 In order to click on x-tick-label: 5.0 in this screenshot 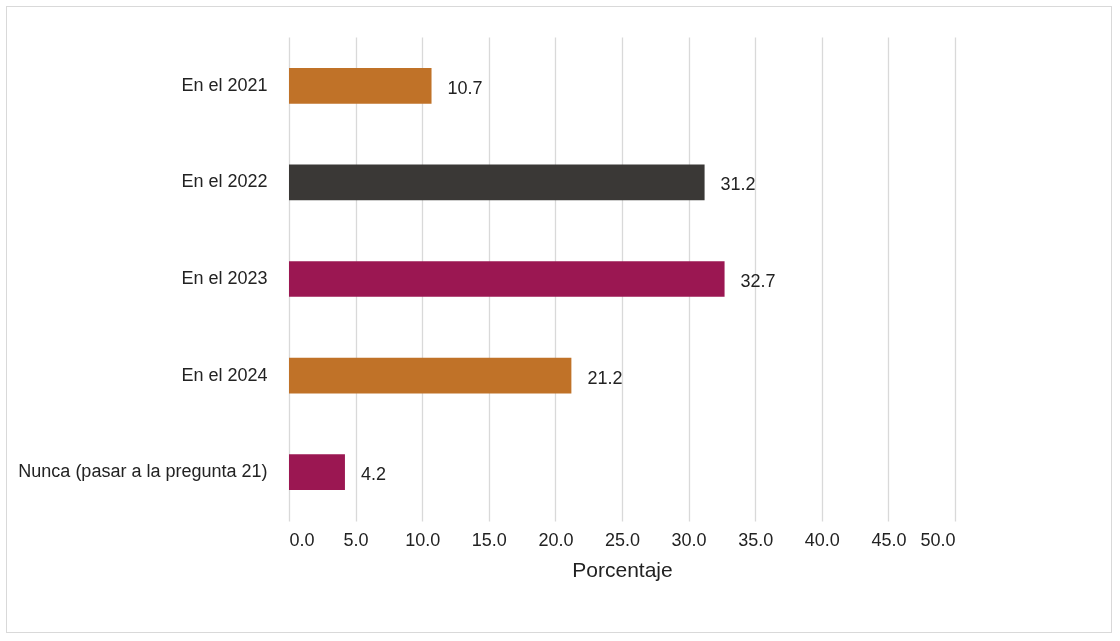, I will do `click(356, 539)`.